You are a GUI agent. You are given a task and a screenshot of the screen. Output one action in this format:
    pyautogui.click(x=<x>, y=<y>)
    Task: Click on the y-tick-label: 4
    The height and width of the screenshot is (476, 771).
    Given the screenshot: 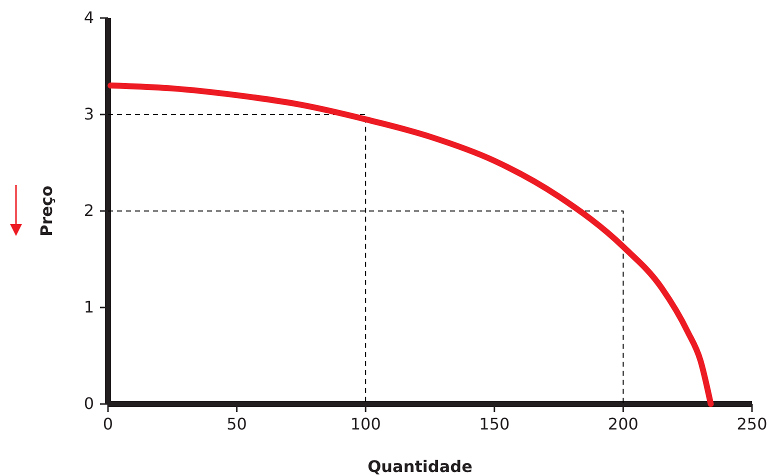 What is the action you would take?
    pyautogui.click(x=89, y=18)
    